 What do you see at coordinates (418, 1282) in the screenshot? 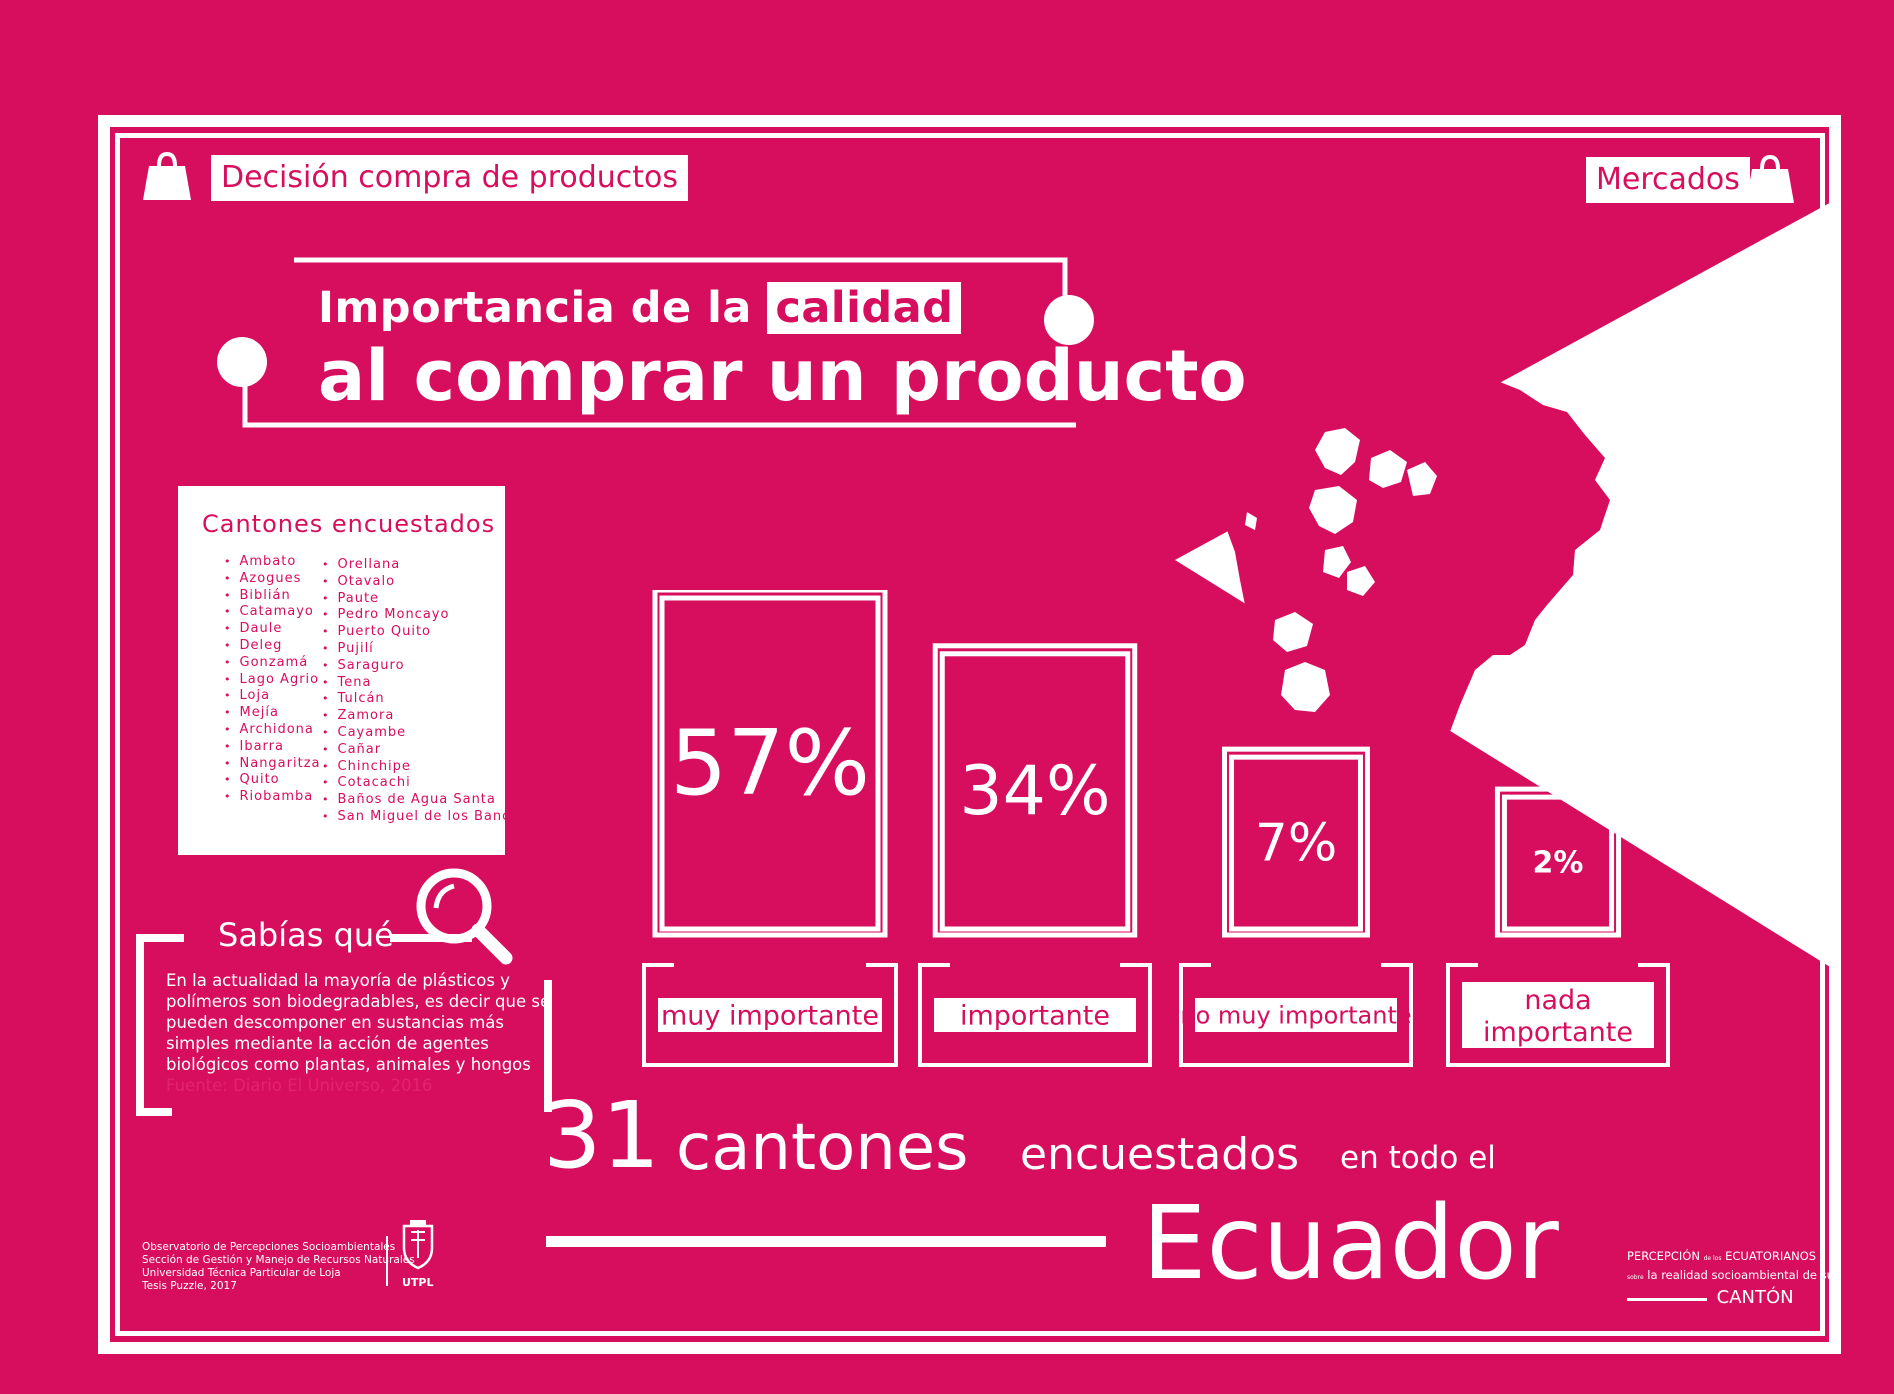
I see `utpl-label: UTPL` at bounding box center [418, 1282].